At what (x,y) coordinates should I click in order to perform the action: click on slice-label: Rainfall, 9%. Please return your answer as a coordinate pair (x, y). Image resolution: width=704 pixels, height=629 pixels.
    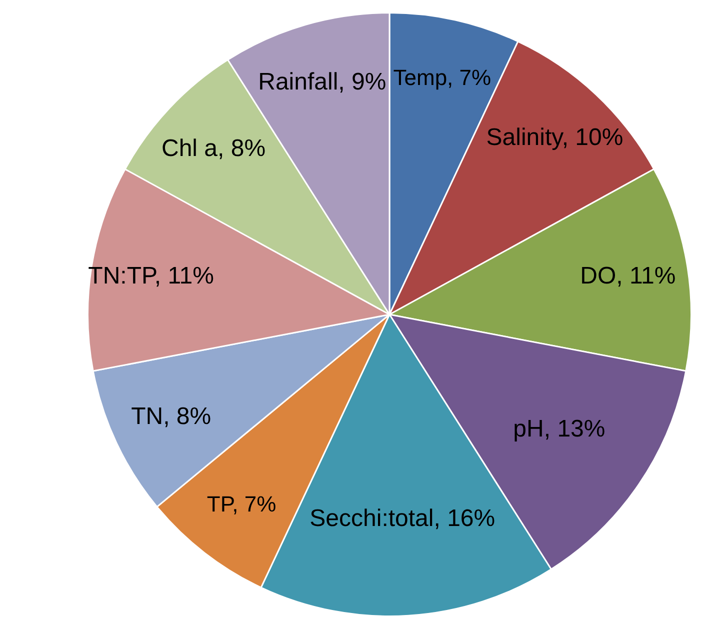
    Looking at the image, I should click on (322, 82).